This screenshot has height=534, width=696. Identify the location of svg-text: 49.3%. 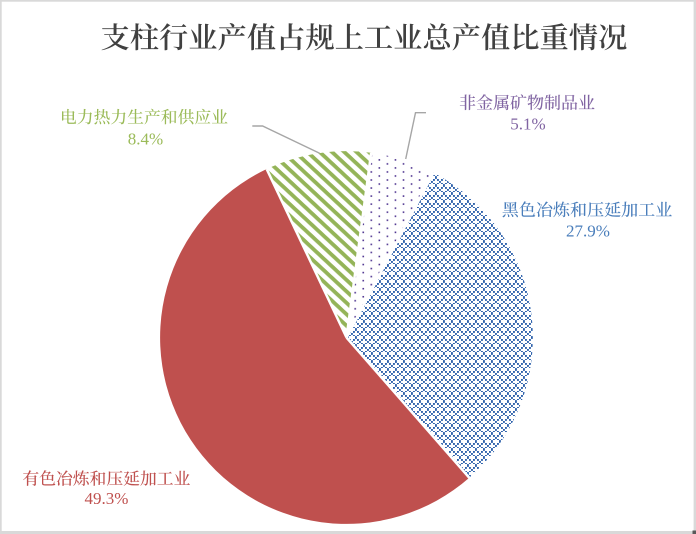
(107, 498).